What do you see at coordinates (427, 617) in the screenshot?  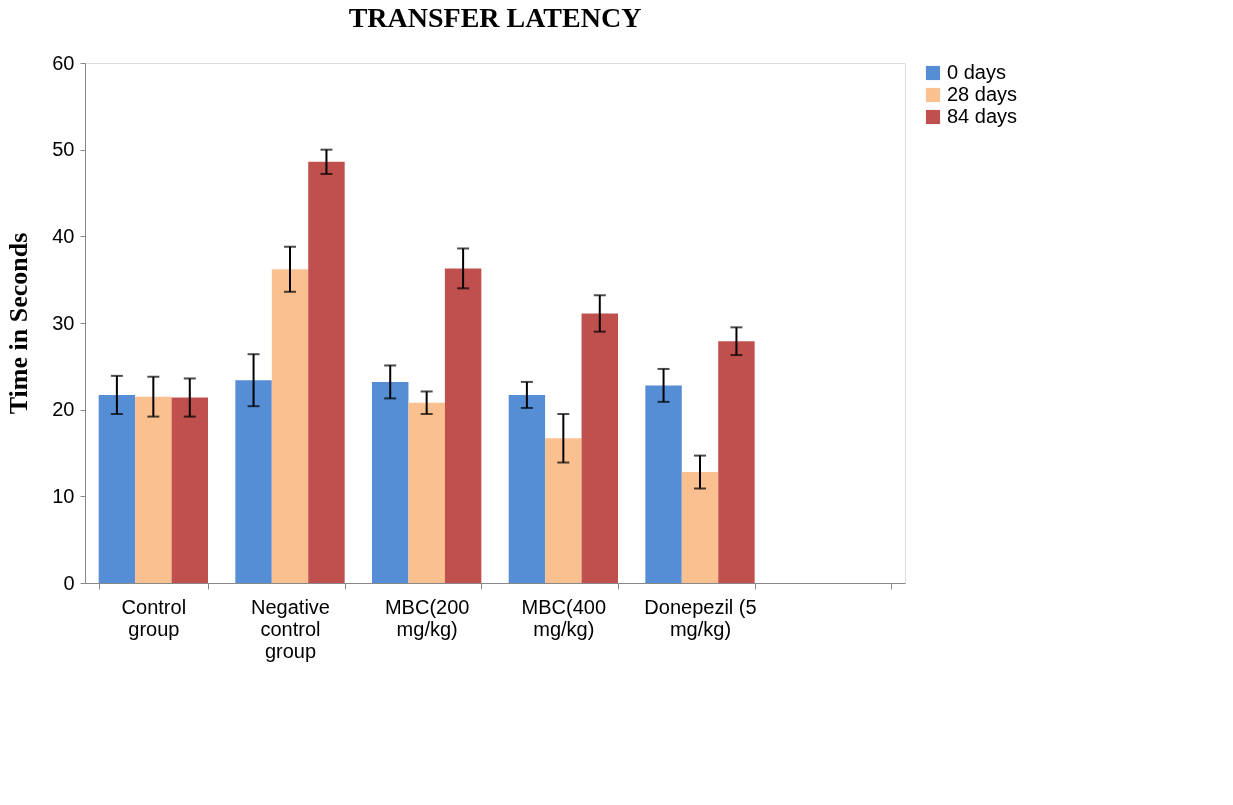 I see `x-tick-label: MBC(200 mg/kg)` at bounding box center [427, 617].